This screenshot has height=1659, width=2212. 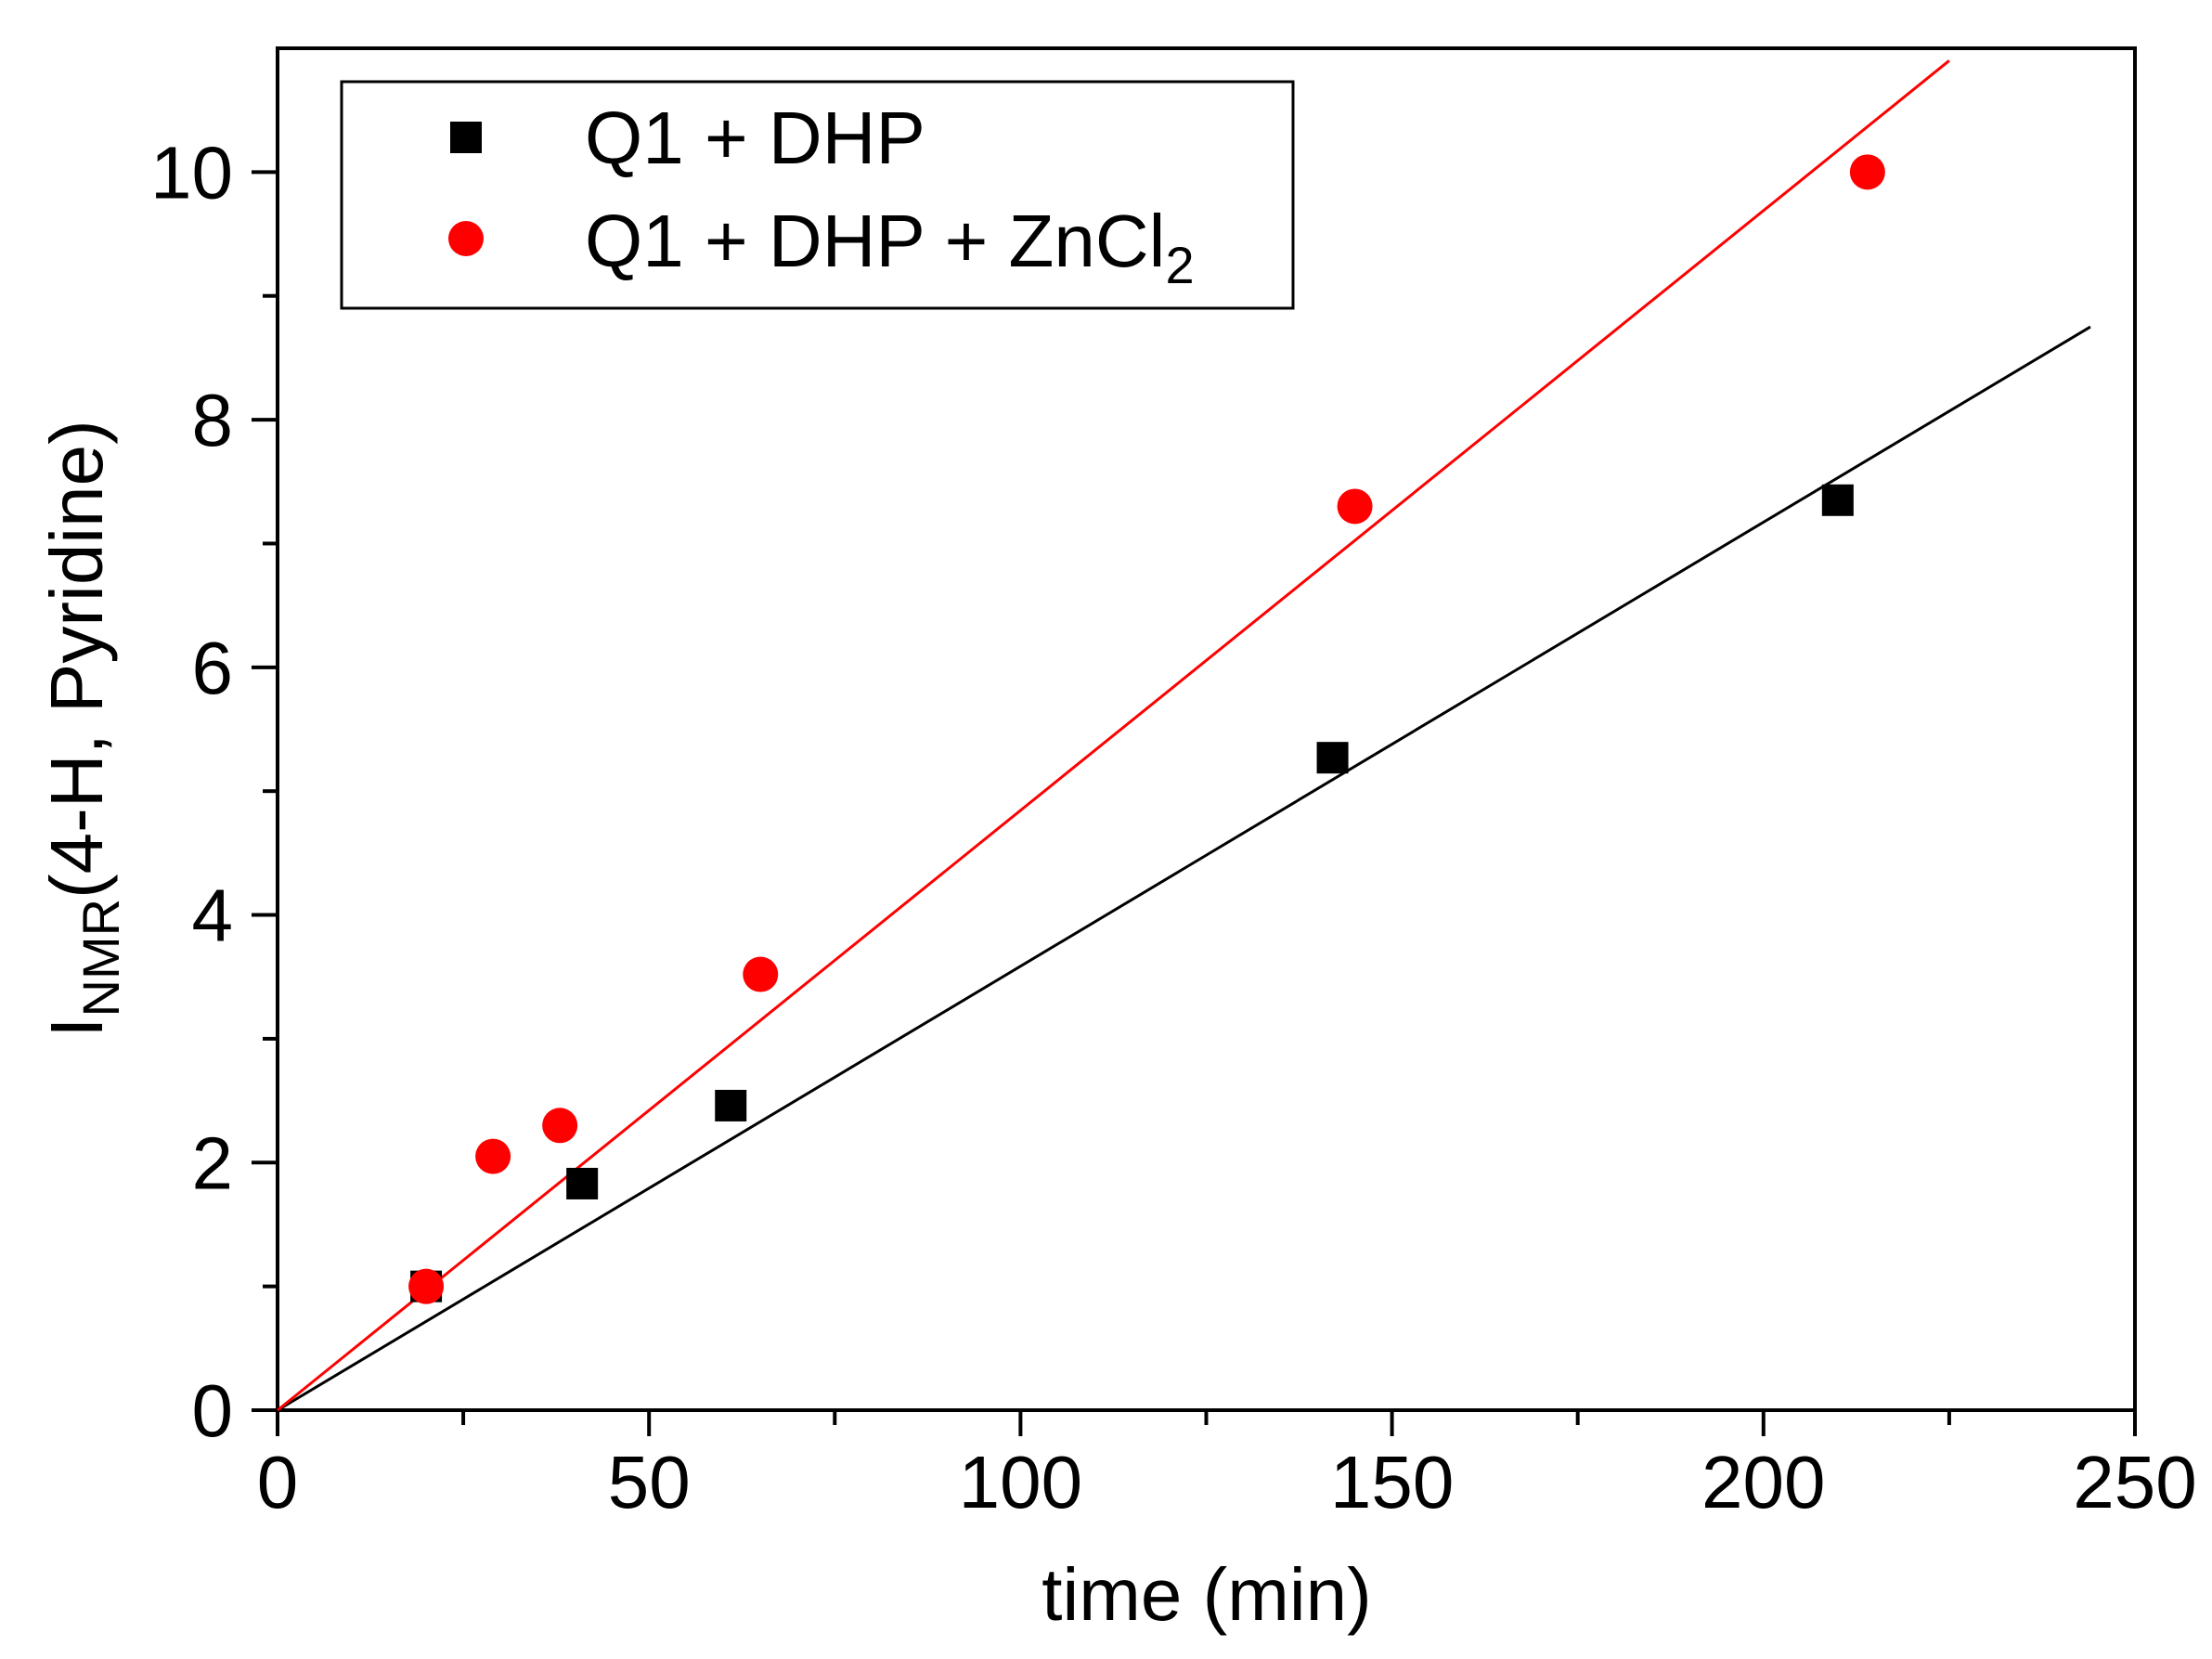 I want to click on legend: Q1 + DHP Q1 + DHP + ZnCl2, so click(x=817, y=195).